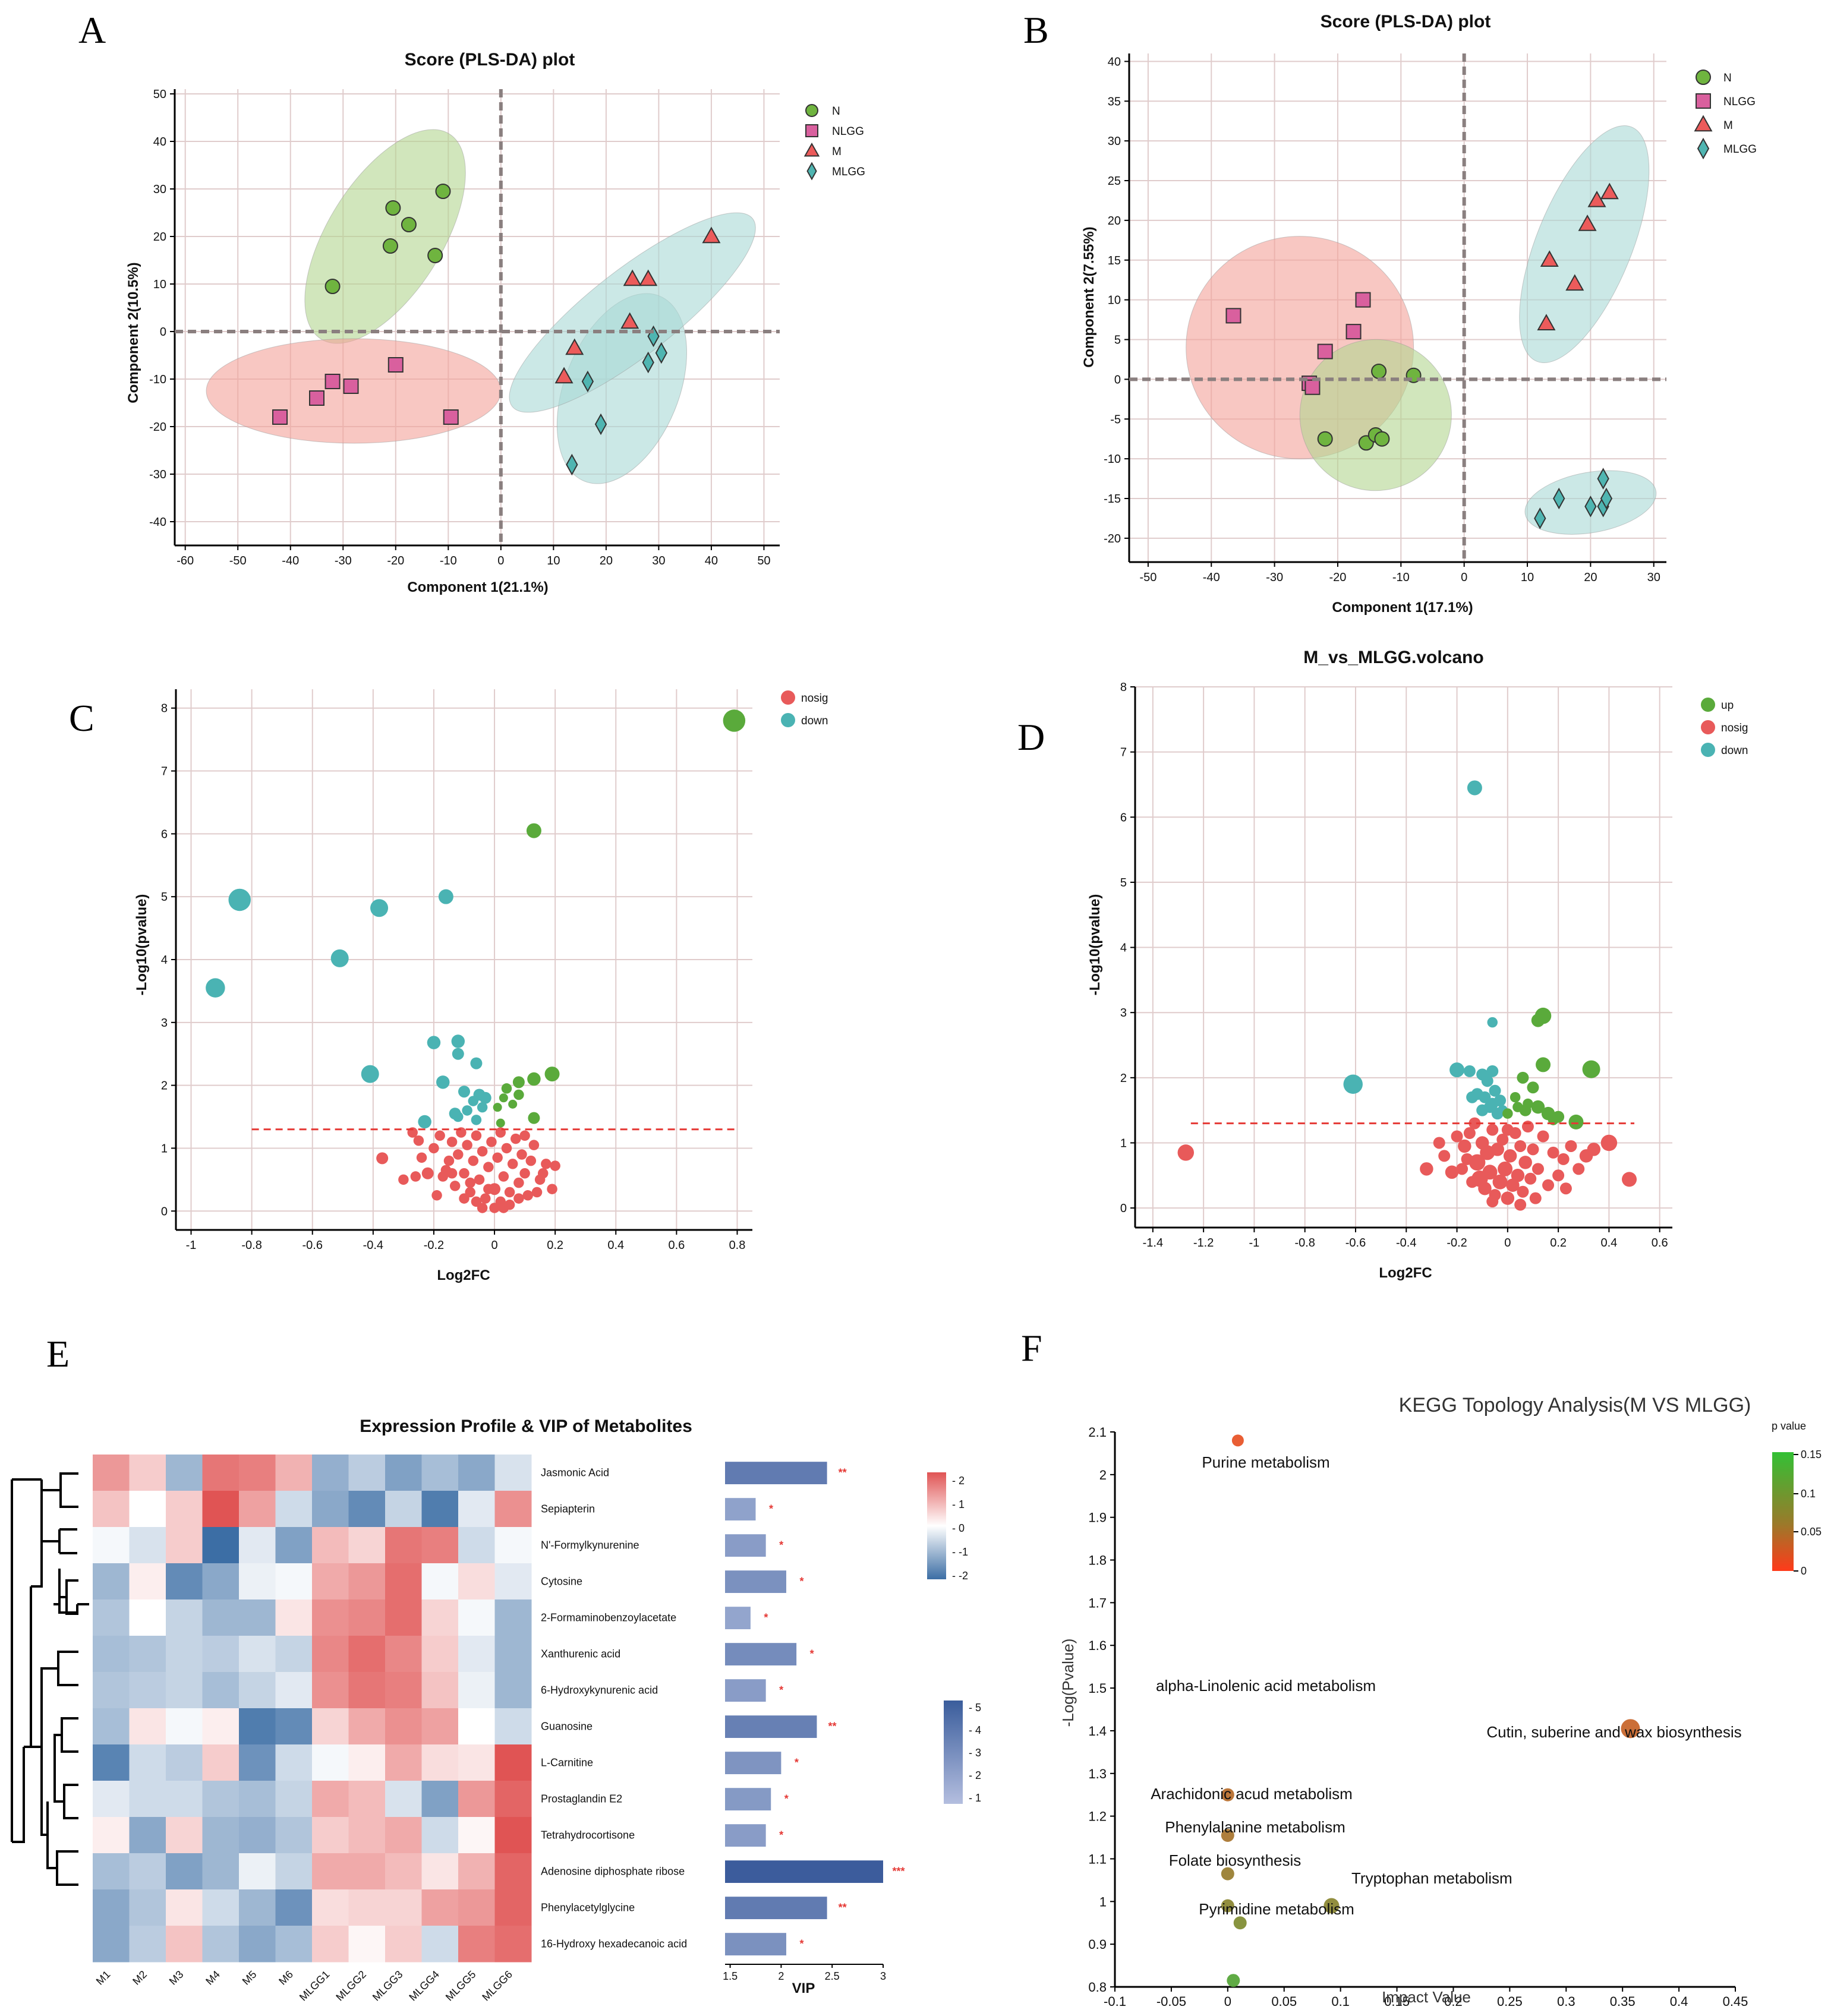  I want to click on y-tick-label: 5, so click(1117, 340).